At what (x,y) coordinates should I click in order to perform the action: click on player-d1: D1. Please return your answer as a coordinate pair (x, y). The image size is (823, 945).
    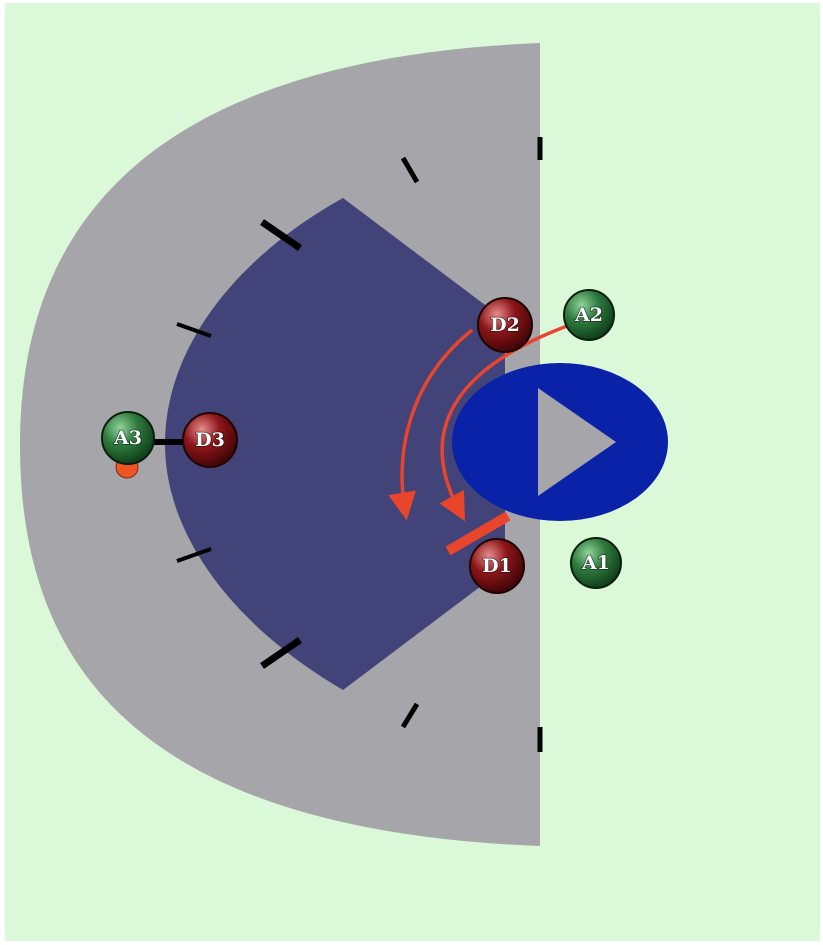
    Looking at the image, I should click on (497, 566).